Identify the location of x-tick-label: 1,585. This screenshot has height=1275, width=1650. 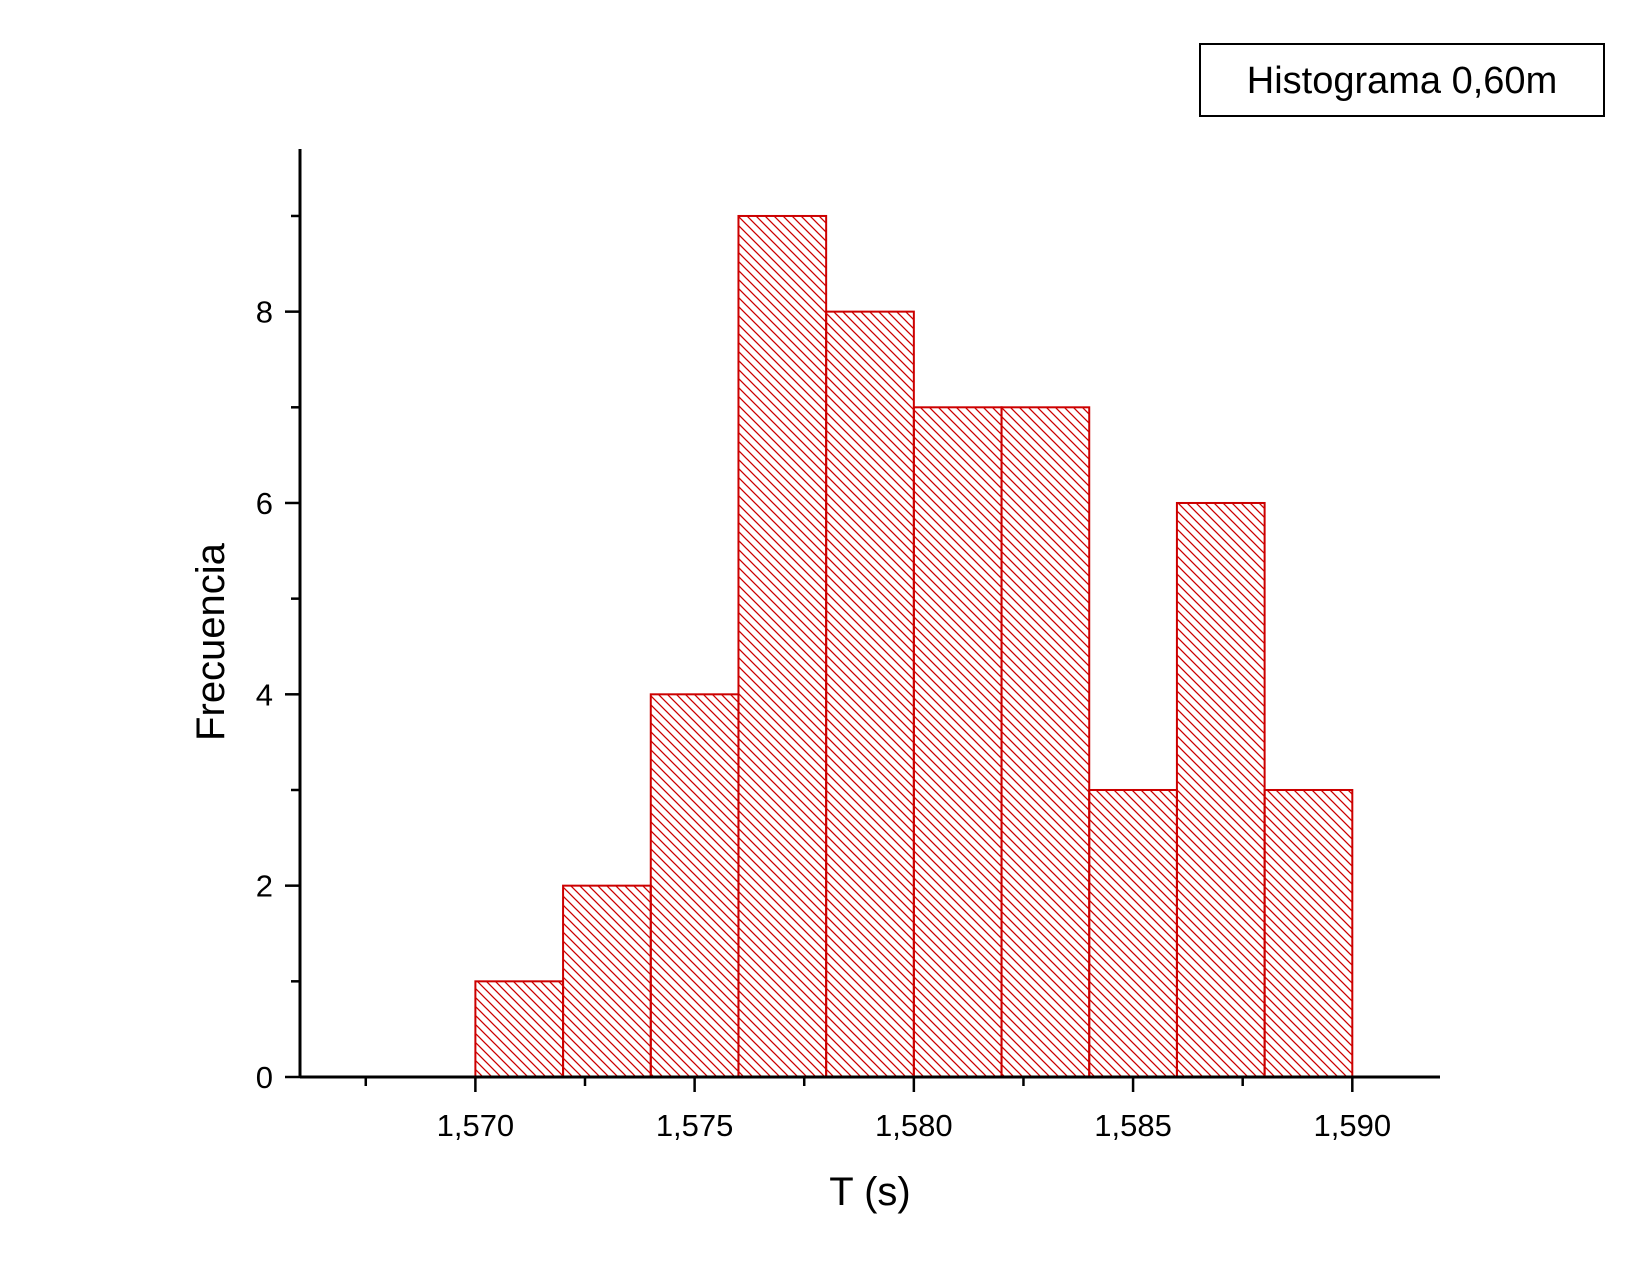
(1133, 1125).